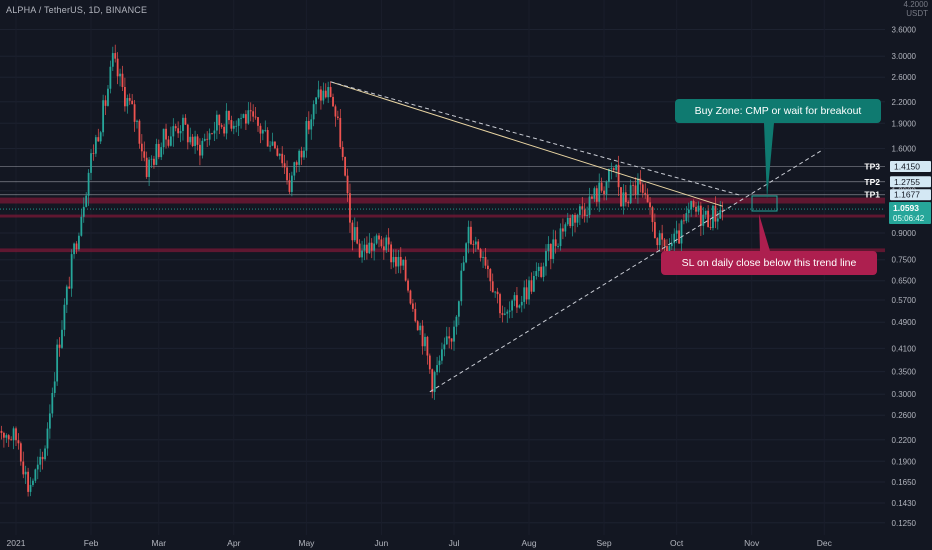 The height and width of the screenshot is (550, 932). Describe the element at coordinates (904, 372) in the screenshot. I see `y-tick-label-13: 0.3500` at that location.